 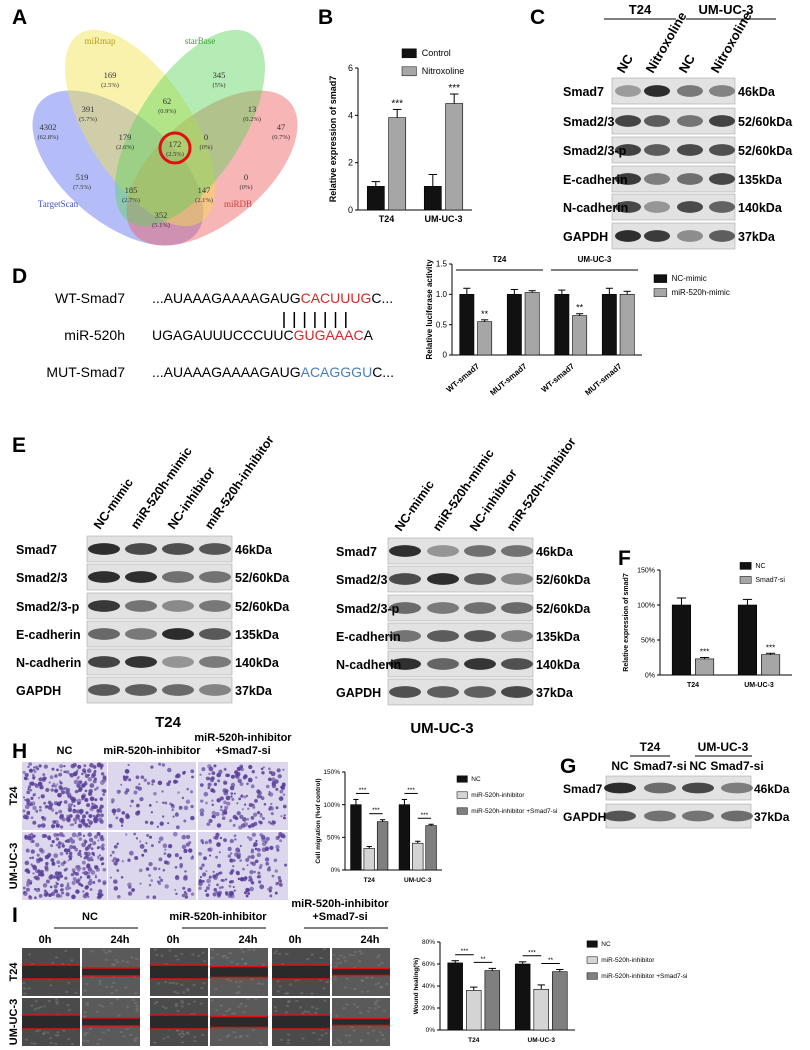 I want to click on venn-count: 13, so click(x=252, y=109).